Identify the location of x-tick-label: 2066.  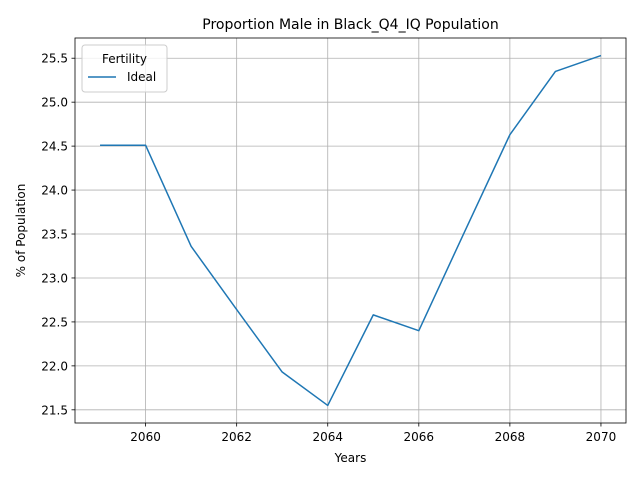
(419, 437).